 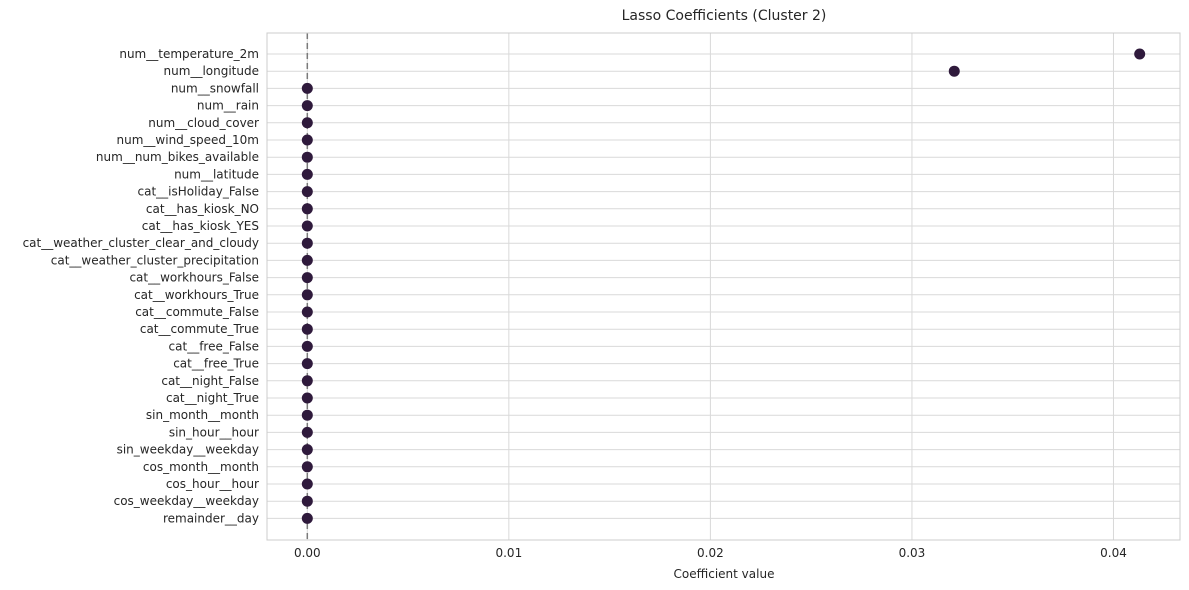 I want to click on y-tick-label: cat__weather_cluster_clear_and_cloudy, so click(x=141, y=243).